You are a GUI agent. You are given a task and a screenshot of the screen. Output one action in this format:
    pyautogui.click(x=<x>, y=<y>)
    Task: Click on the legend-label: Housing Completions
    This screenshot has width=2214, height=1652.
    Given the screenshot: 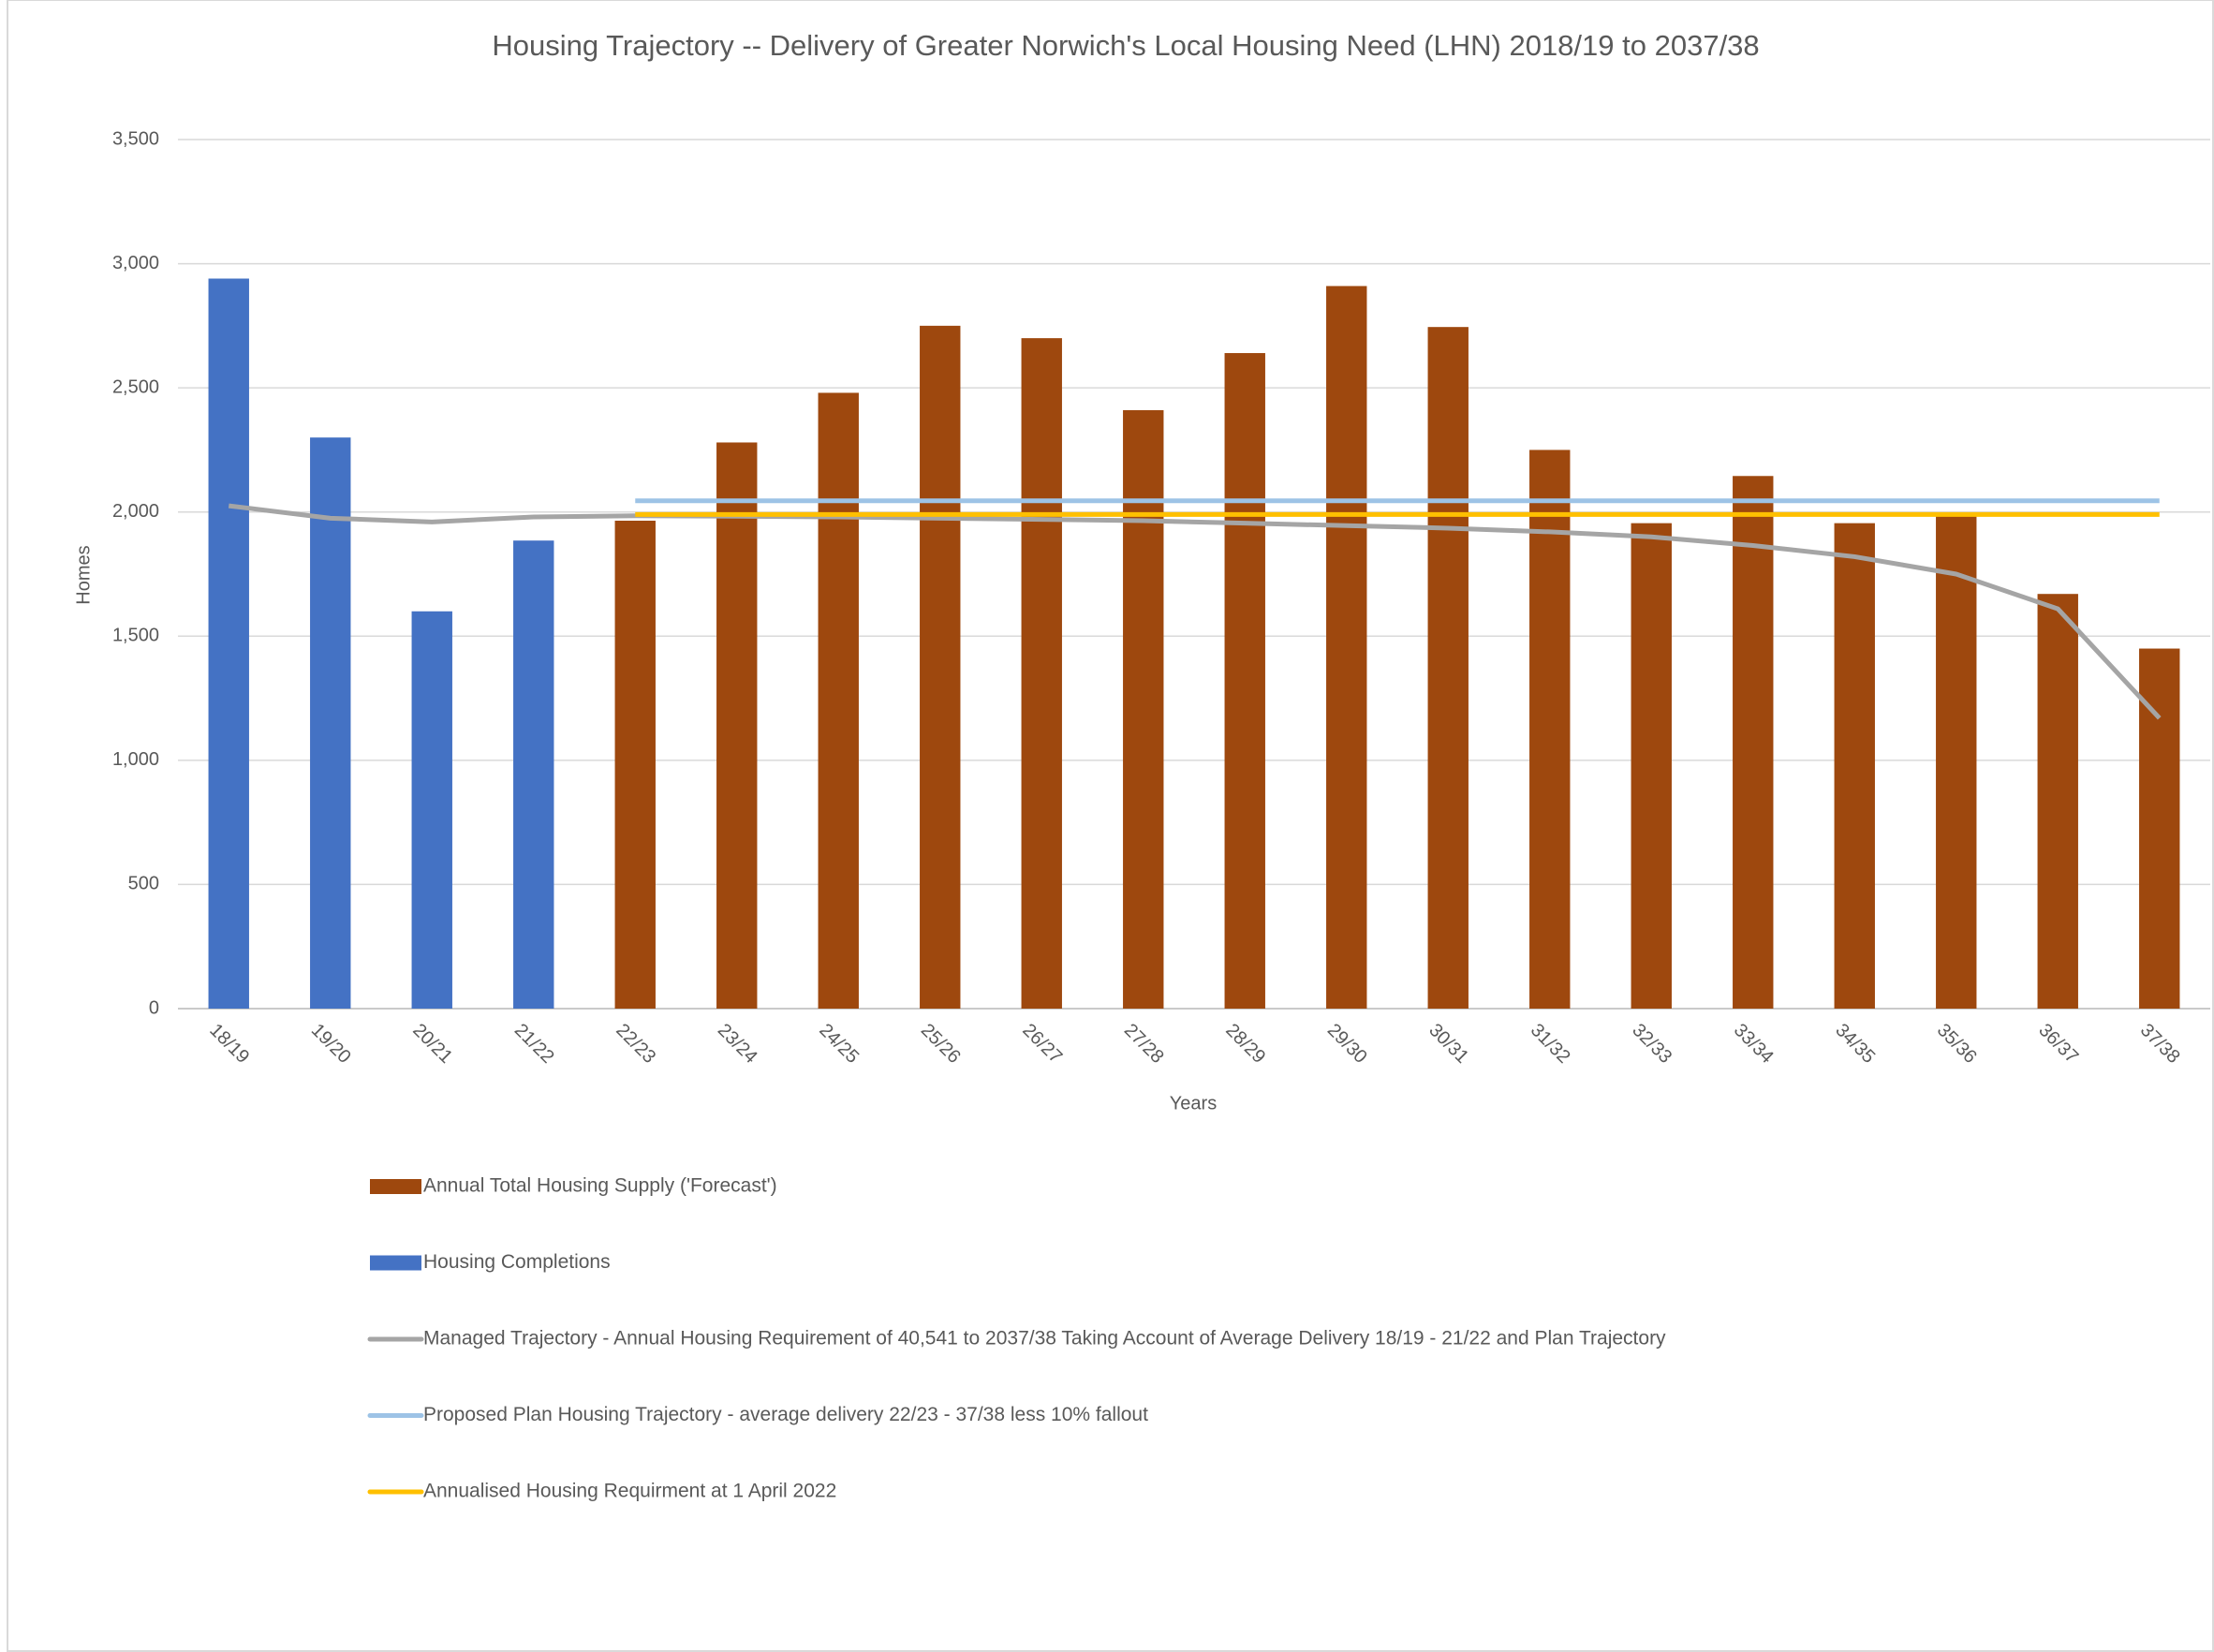 What is the action you would take?
    pyautogui.click(x=517, y=1262)
    